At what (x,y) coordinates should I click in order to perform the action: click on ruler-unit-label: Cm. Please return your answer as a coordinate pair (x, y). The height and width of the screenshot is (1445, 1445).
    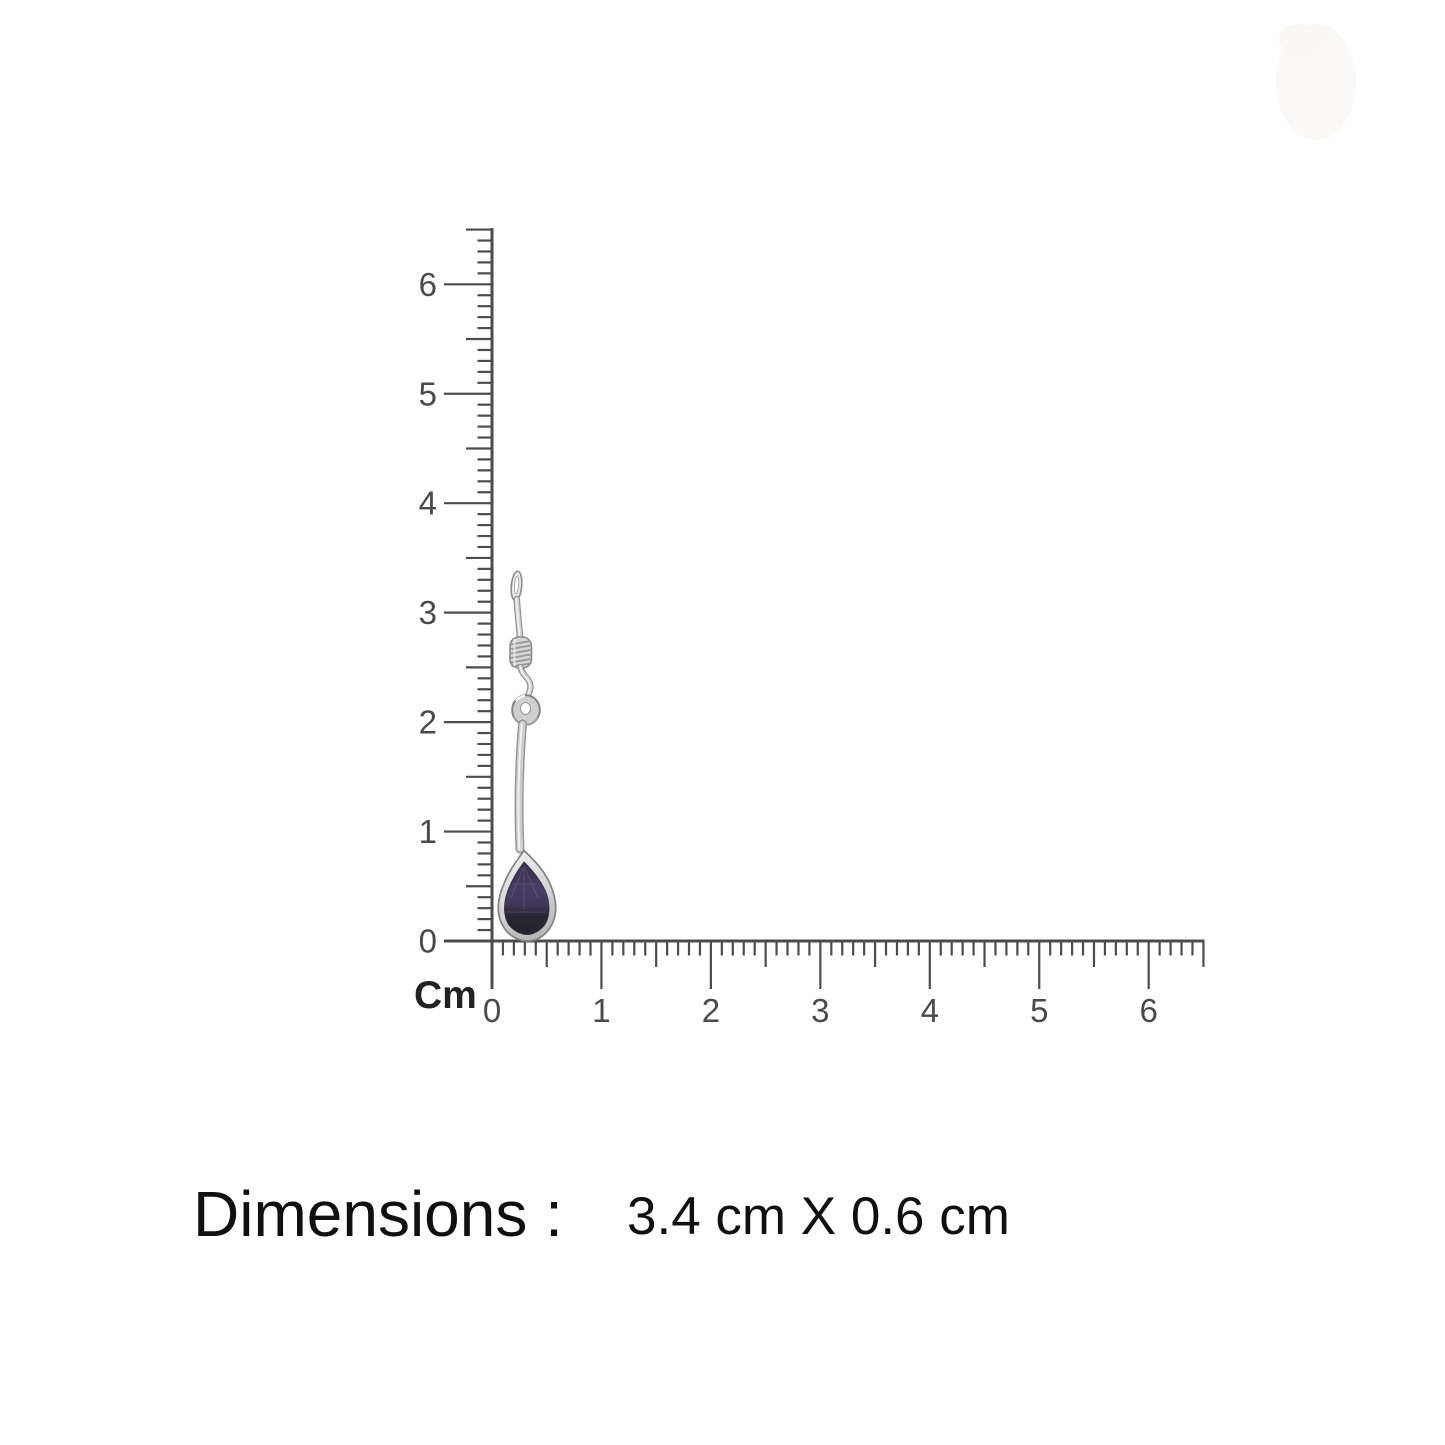
    Looking at the image, I should click on (445, 995).